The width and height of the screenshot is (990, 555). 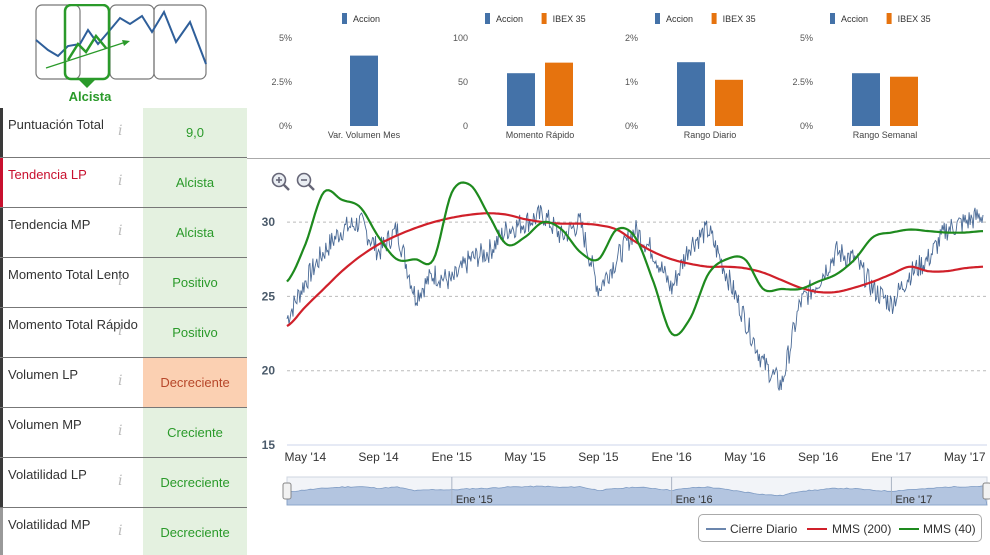 What do you see at coordinates (71, 531) in the screenshot?
I see `indicator-name: Volatilidad MP` at bounding box center [71, 531].